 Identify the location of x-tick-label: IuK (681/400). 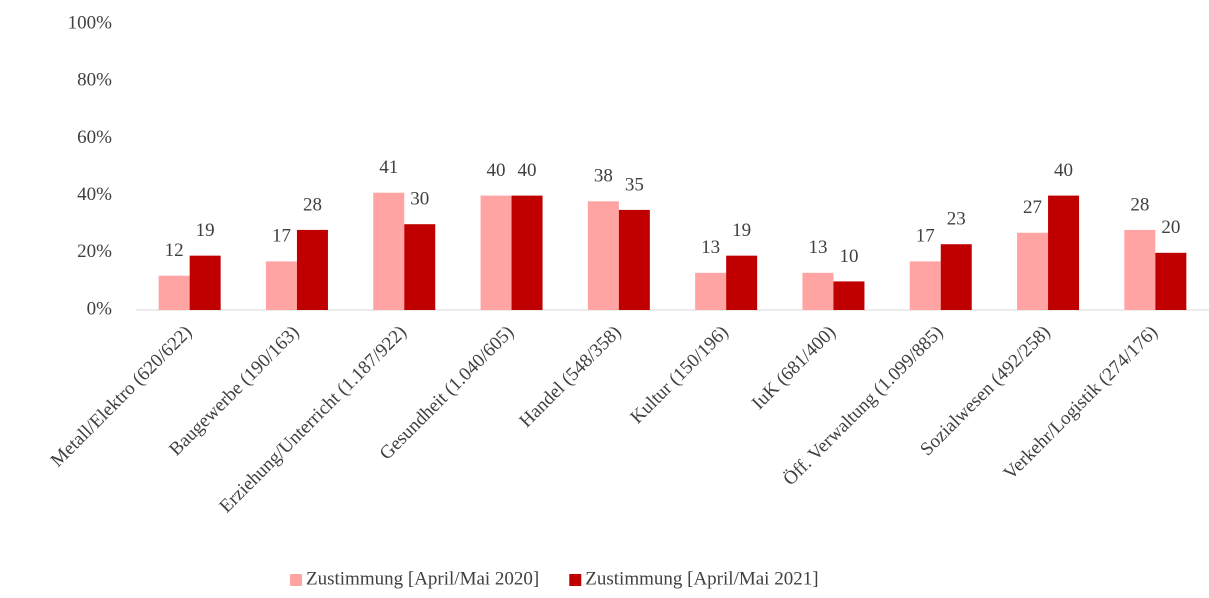
(794, 368).